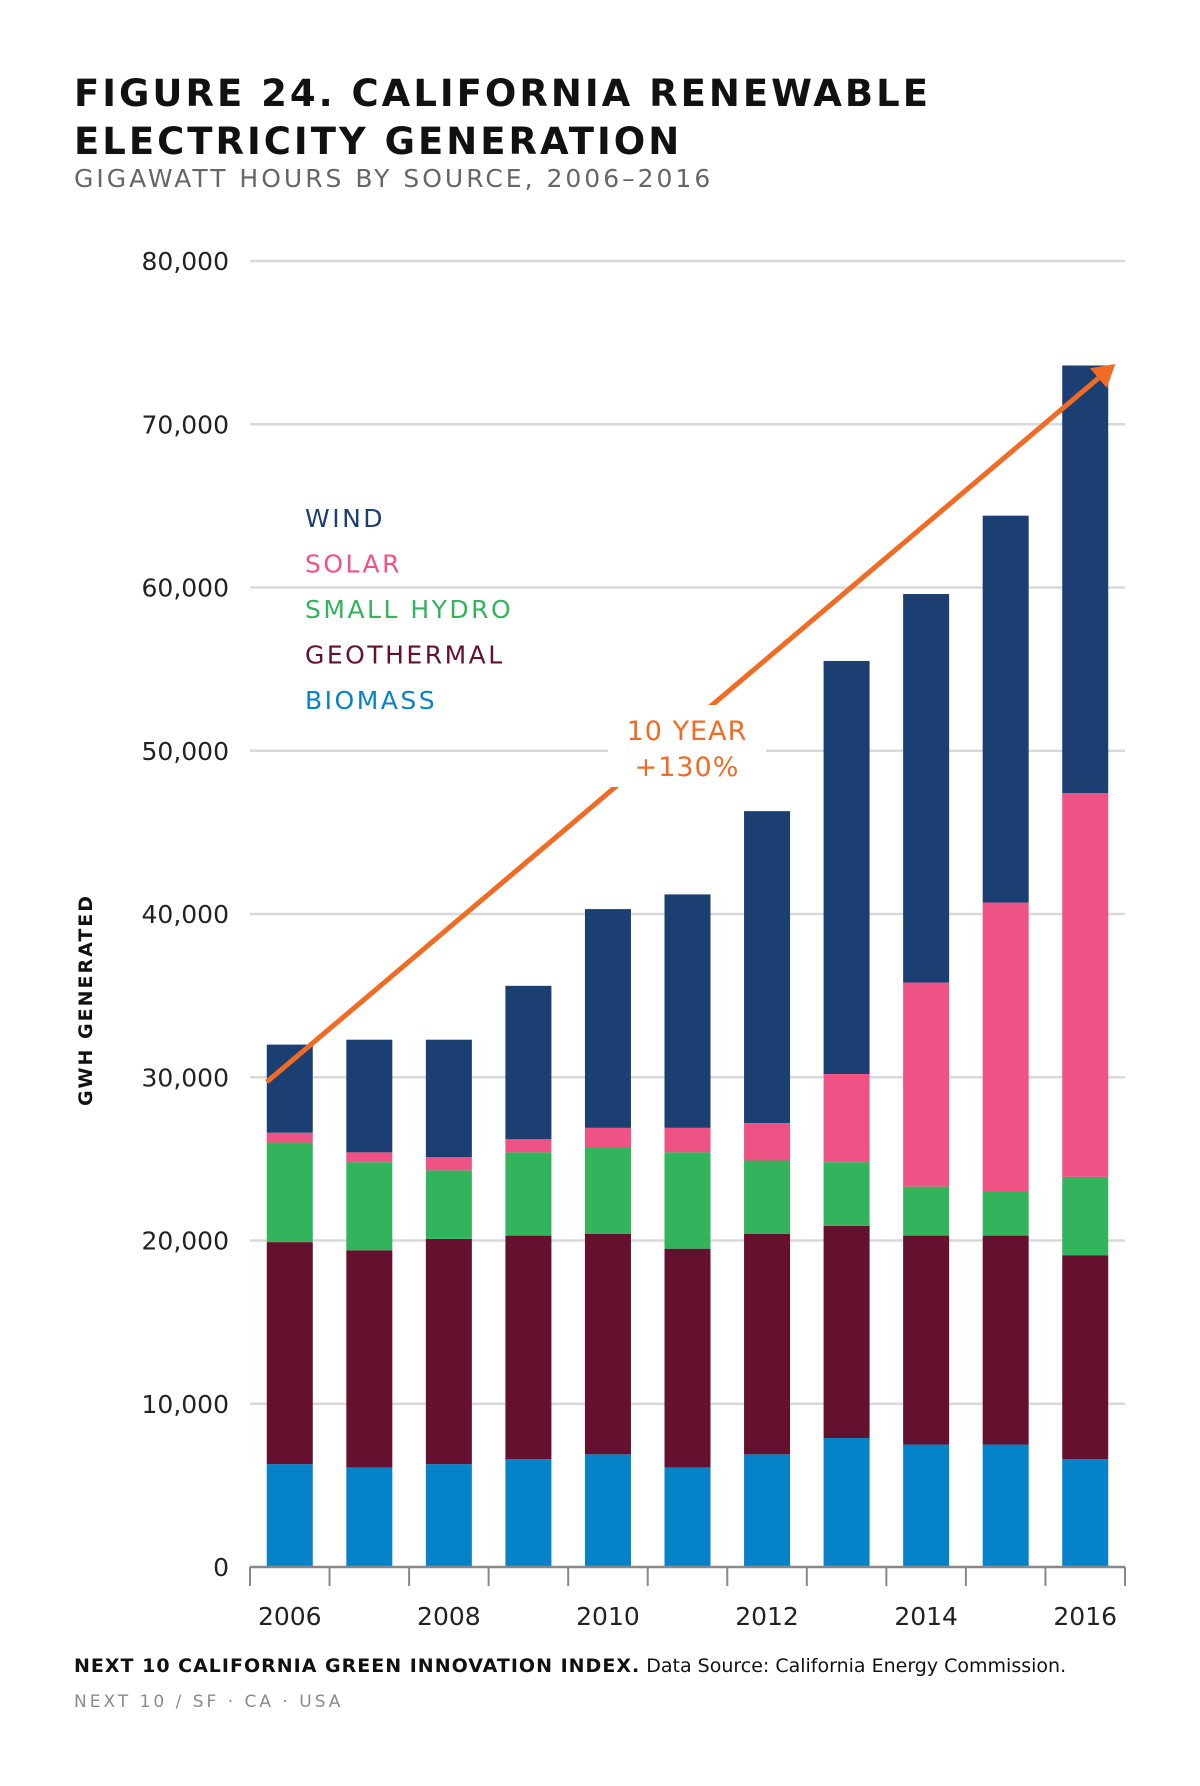  Describe the element at coordinates (185, 1241) in the screenshot. I see `y-tick-label: 20,000` at that location.